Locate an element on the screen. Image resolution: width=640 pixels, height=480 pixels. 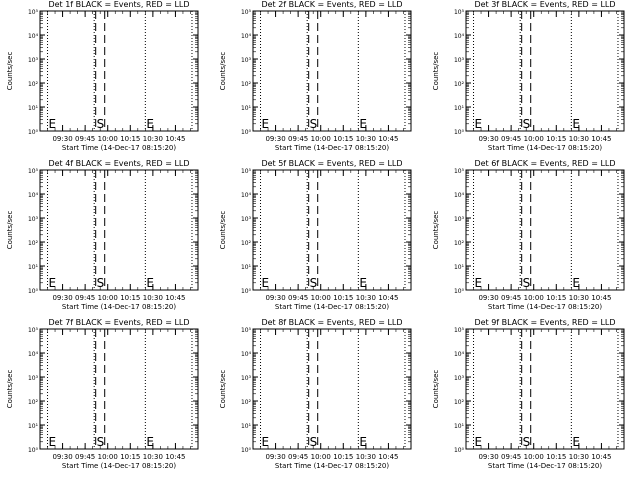
plot-title: Det 7f BLACK = Events, RED = LLD is located at coordinates (118, 322).